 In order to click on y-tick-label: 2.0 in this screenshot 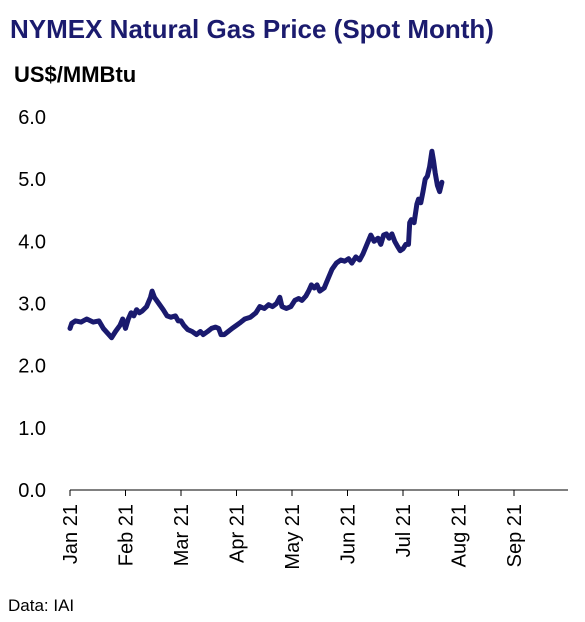, I will do `click(32, 367)`.